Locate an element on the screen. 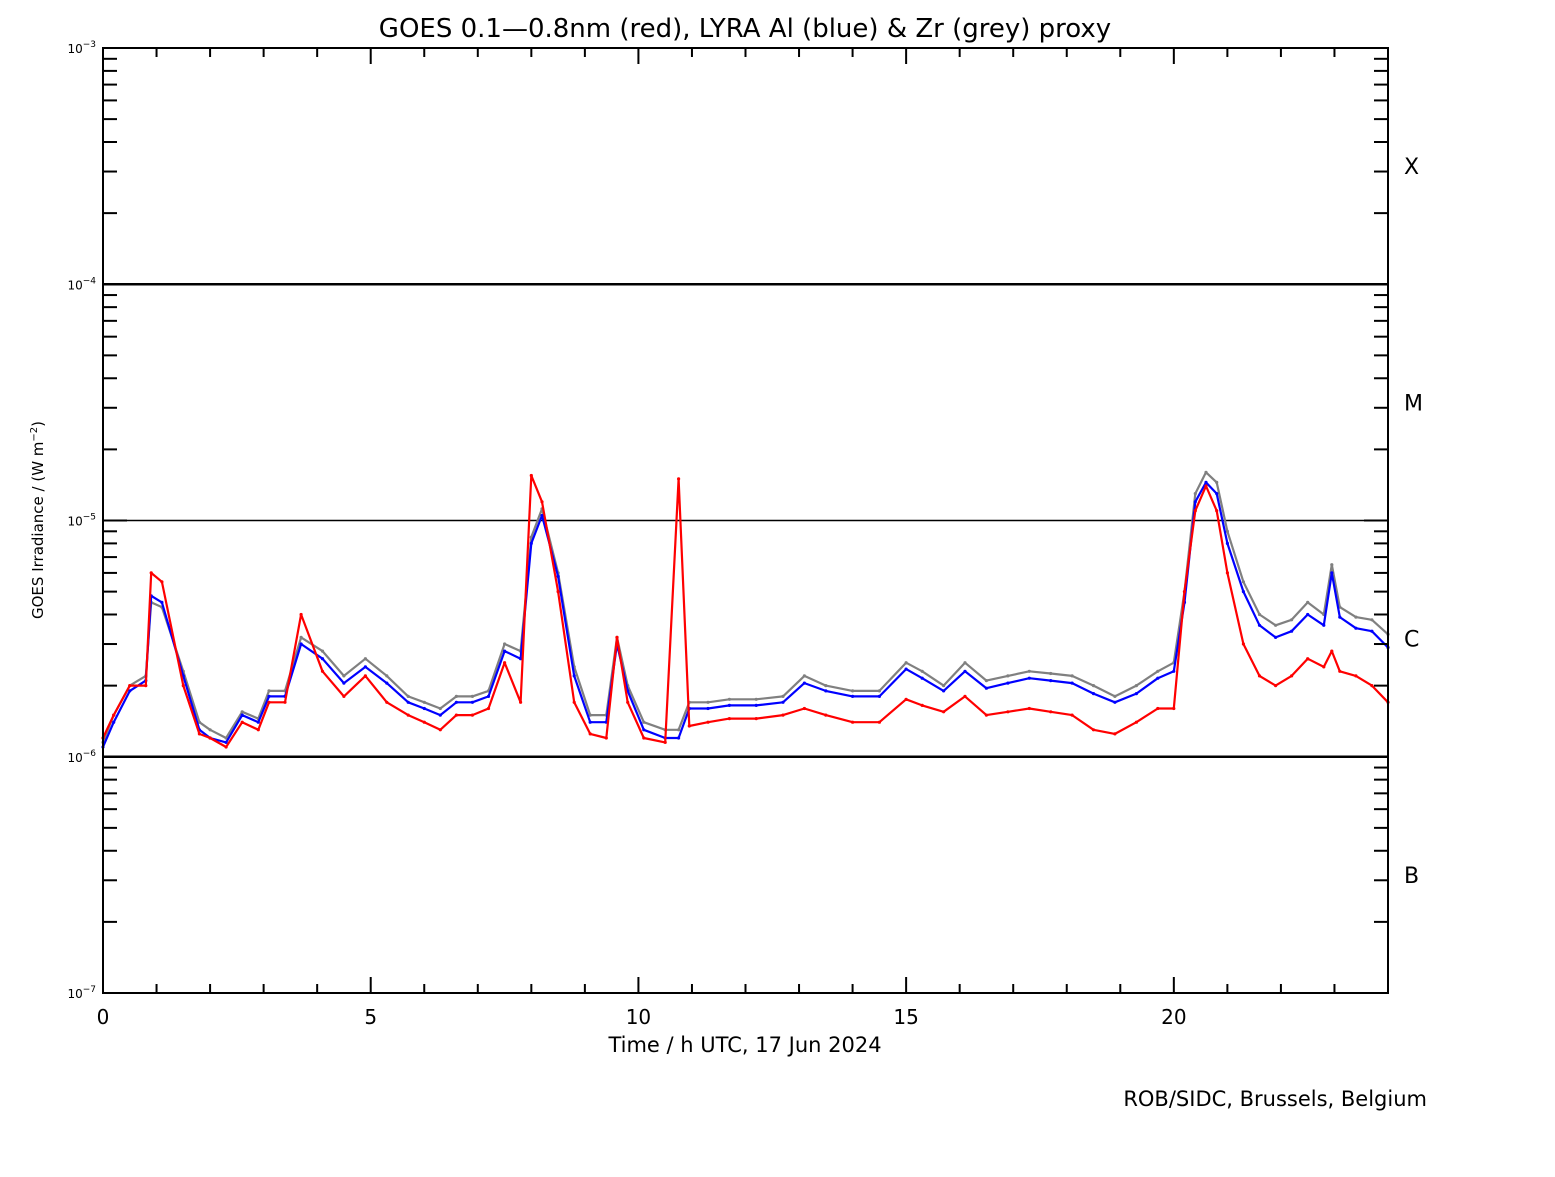 The width and height of the screenshot is (1555, 1177). flare-class-c: C is located at coordinates (1411, 640).